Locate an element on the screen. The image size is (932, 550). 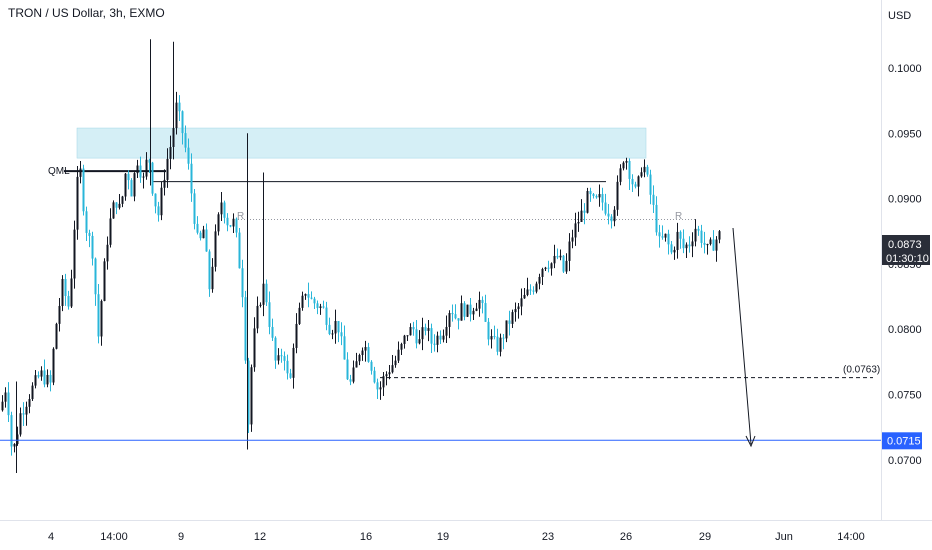
time-tick-label: 29 is located at coordinates (705, 537).